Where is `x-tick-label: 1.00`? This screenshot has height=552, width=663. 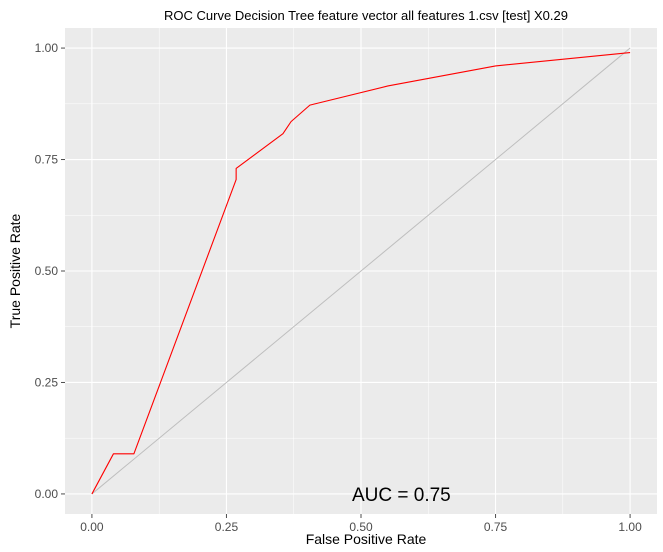 x-tick-label: 1.00 is located at coordinates (630, 527).